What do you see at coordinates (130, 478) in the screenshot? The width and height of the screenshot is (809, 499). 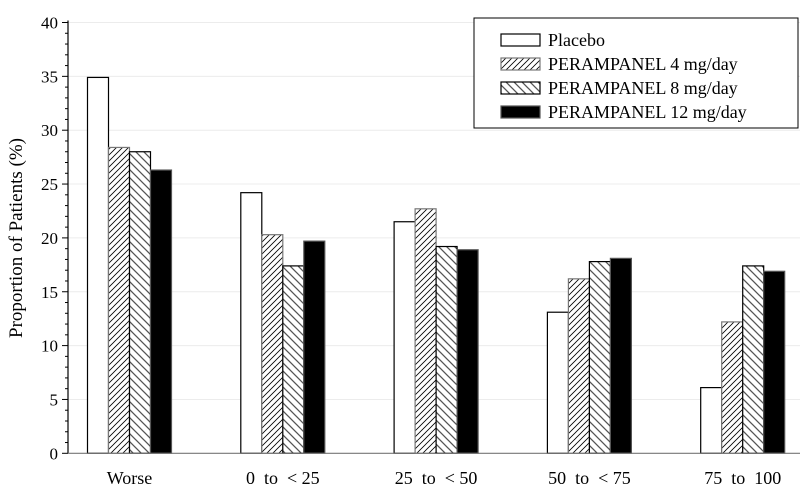 I see `x-tick-label: Worse` at bounding box center [130, 478].